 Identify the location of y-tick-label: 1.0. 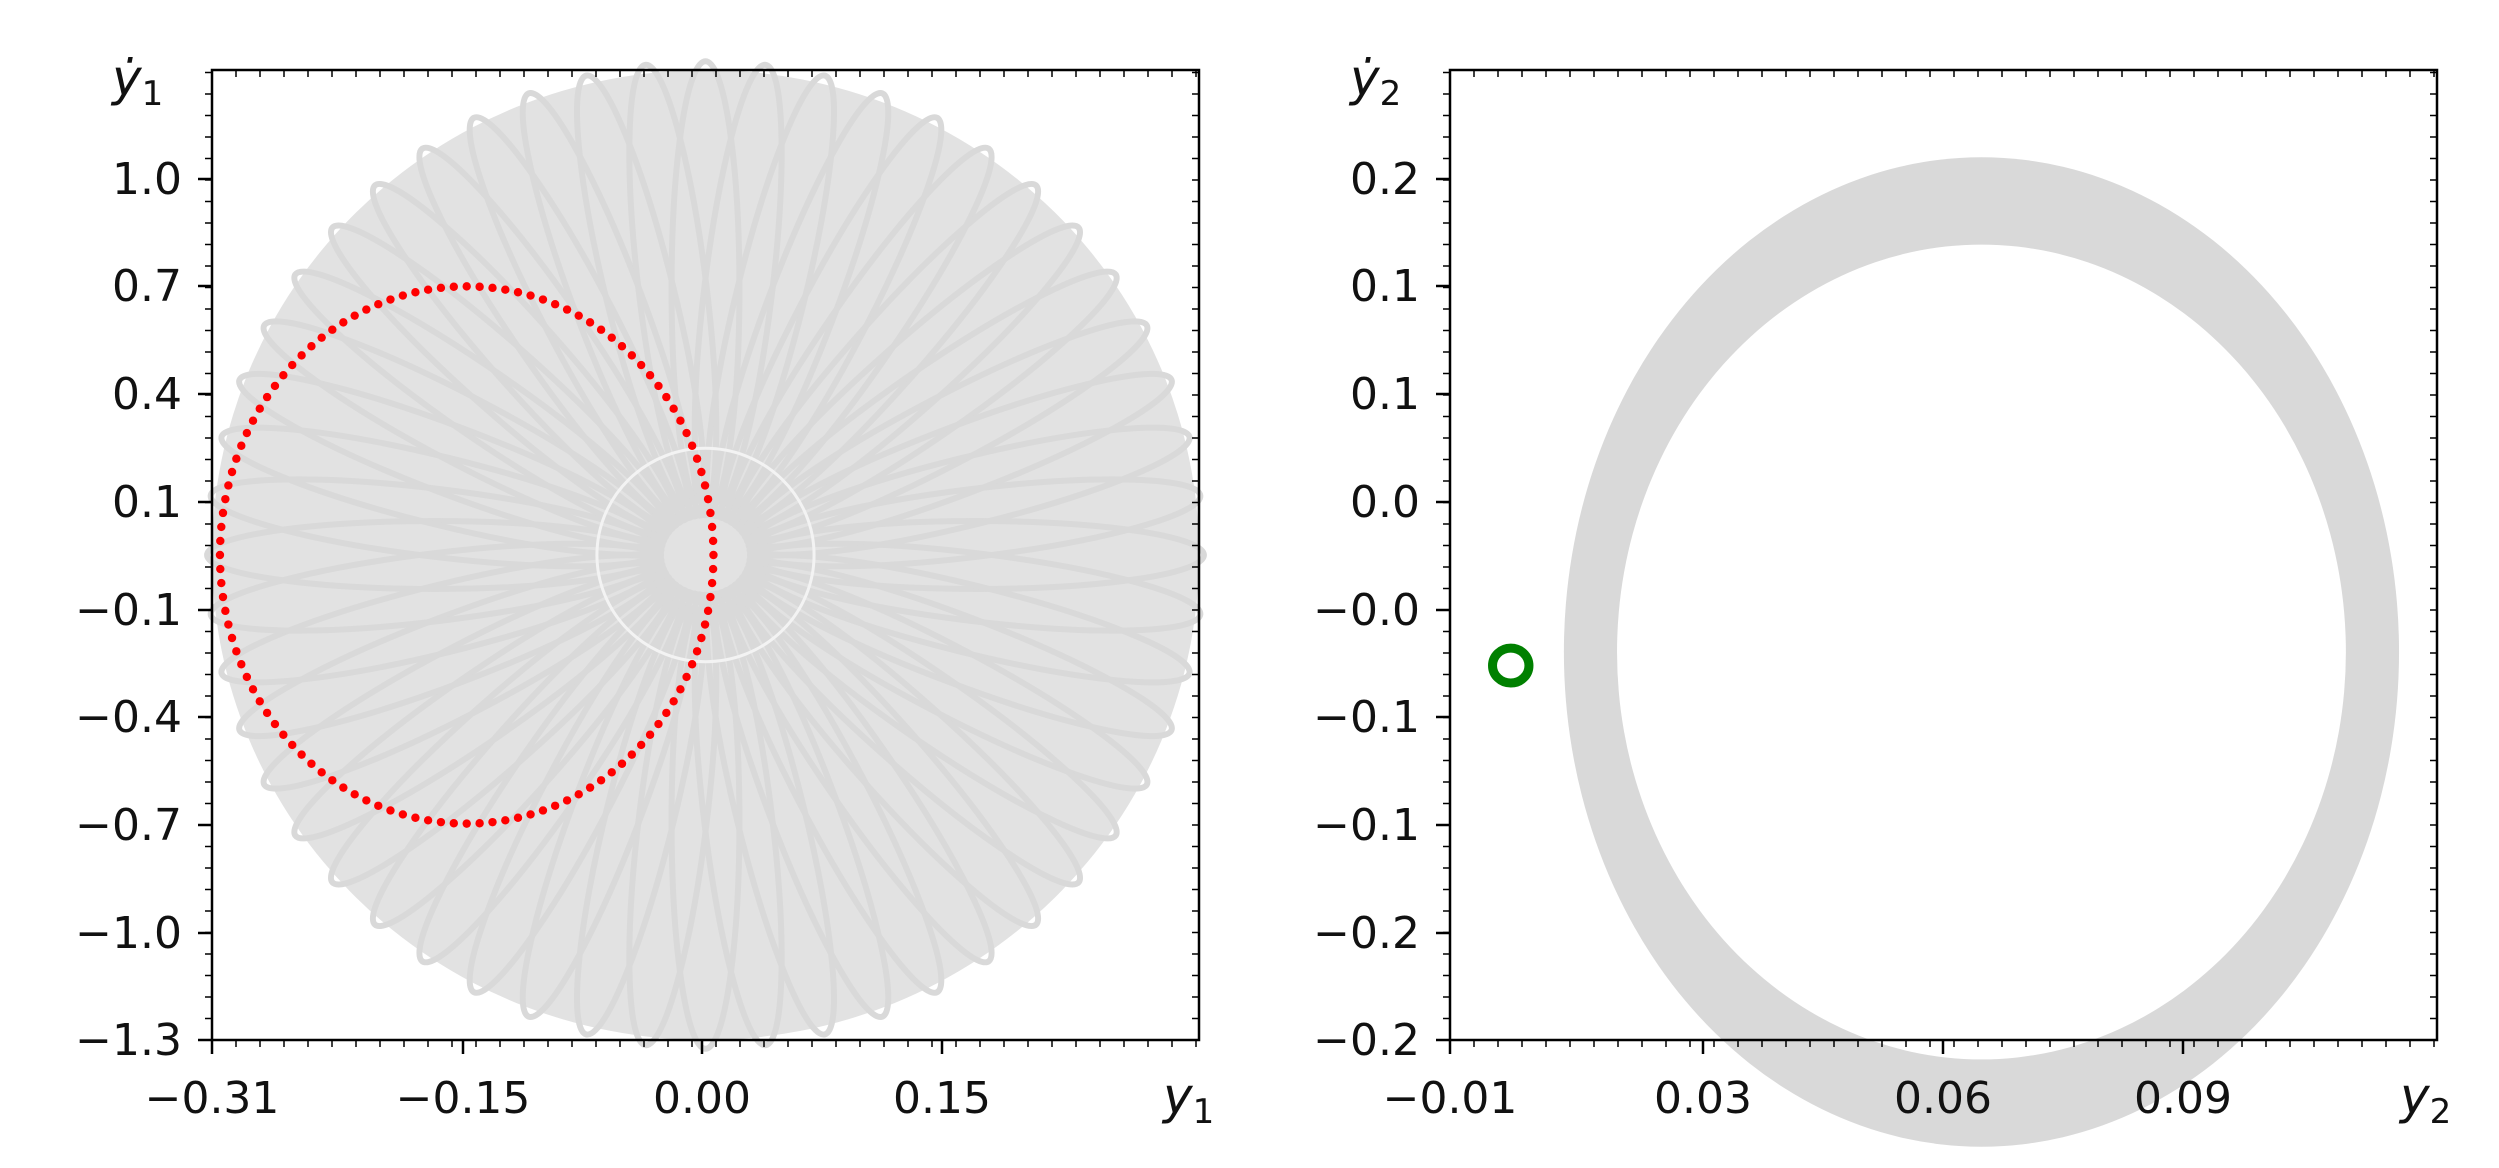
(147, 179).